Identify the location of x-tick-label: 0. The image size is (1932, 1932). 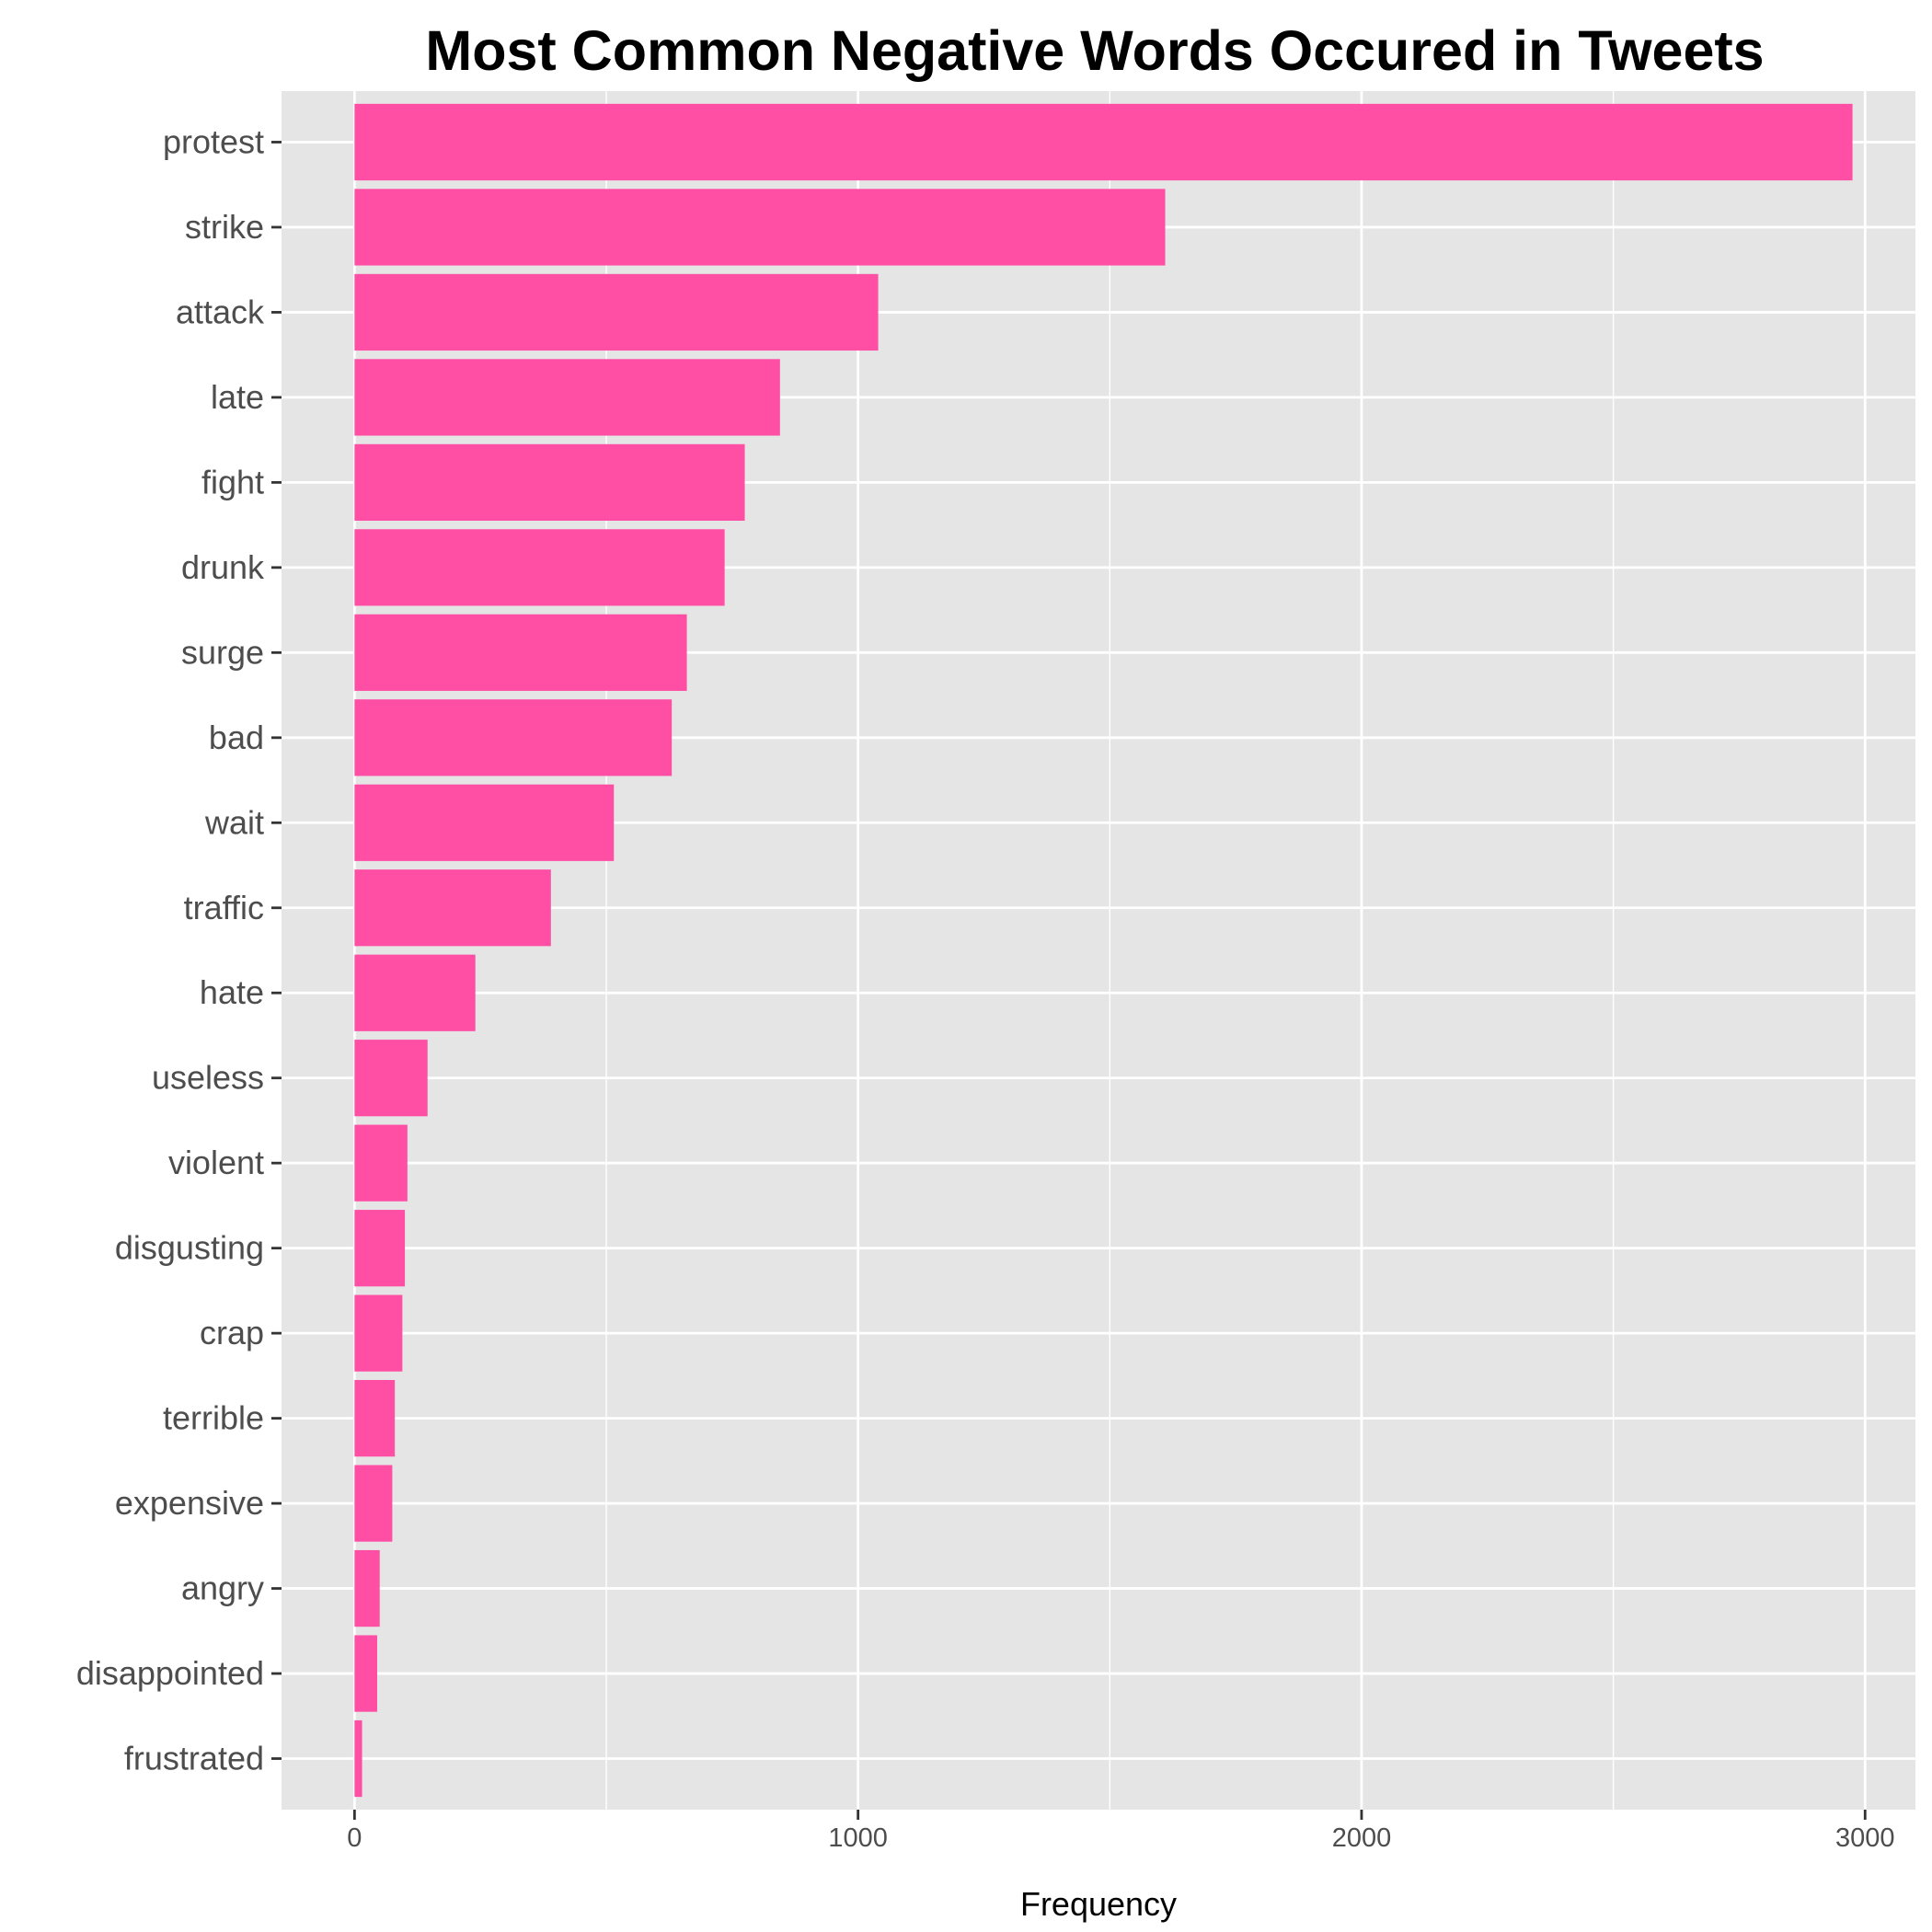
(354, 1838).